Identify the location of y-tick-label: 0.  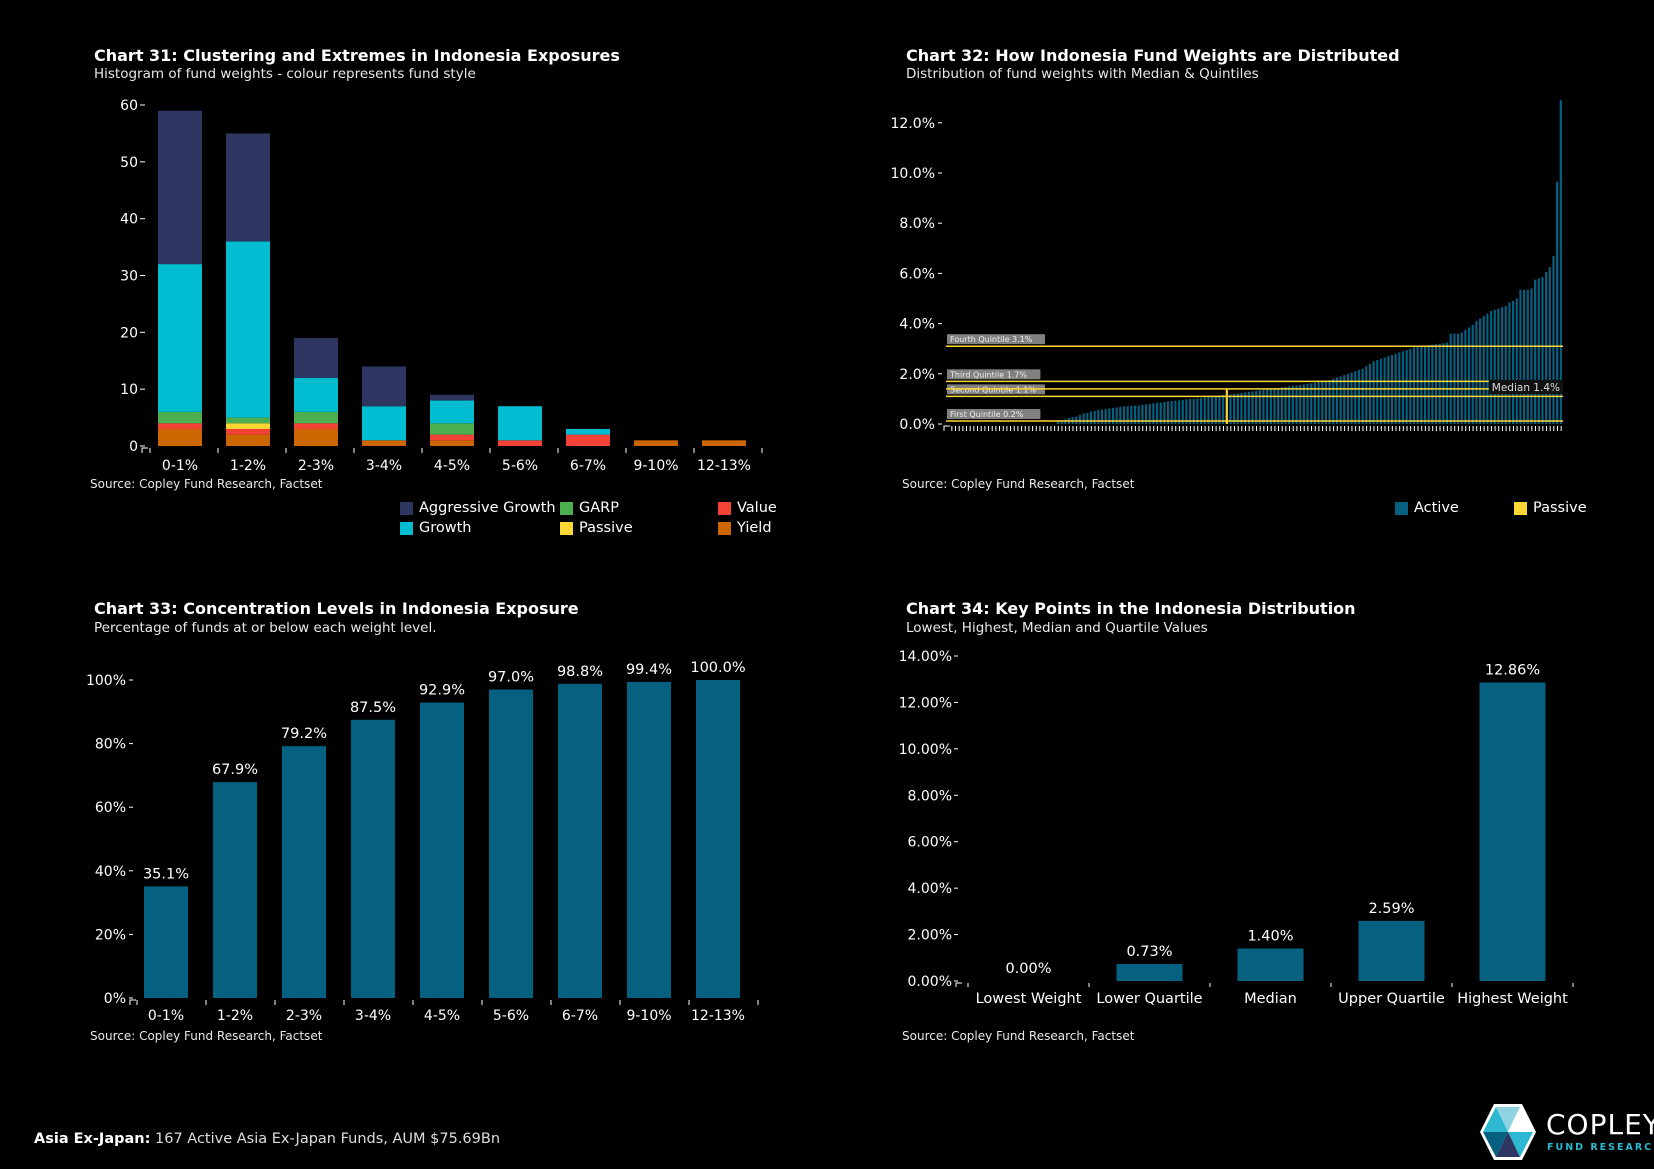
(133, 447).